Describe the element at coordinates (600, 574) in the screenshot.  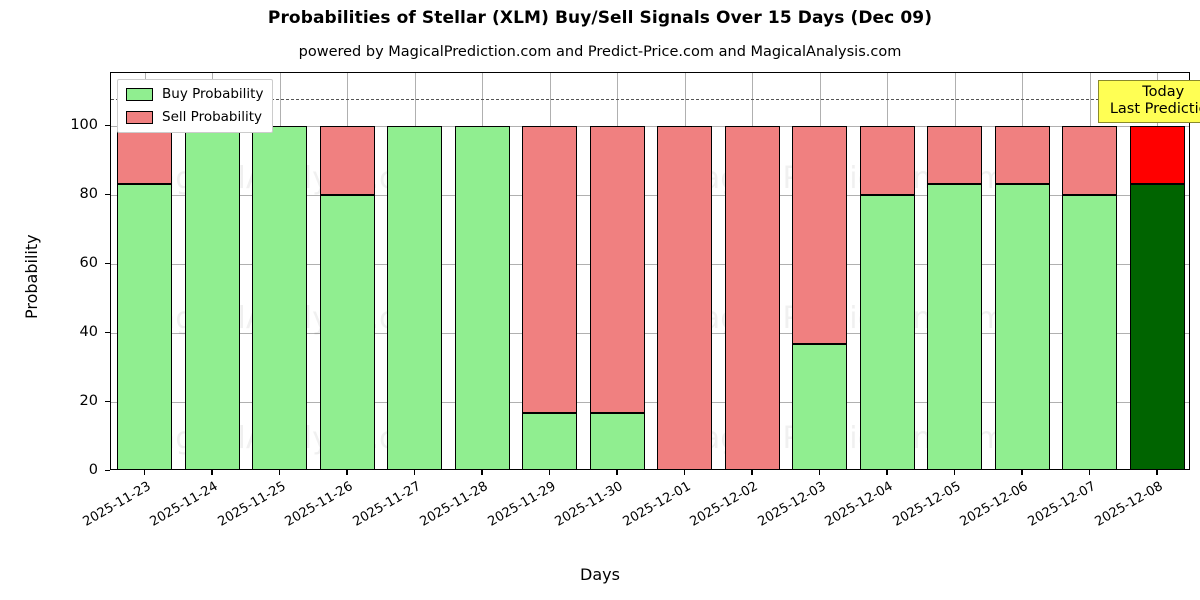
I see `x-axis-title: Days` at that location.